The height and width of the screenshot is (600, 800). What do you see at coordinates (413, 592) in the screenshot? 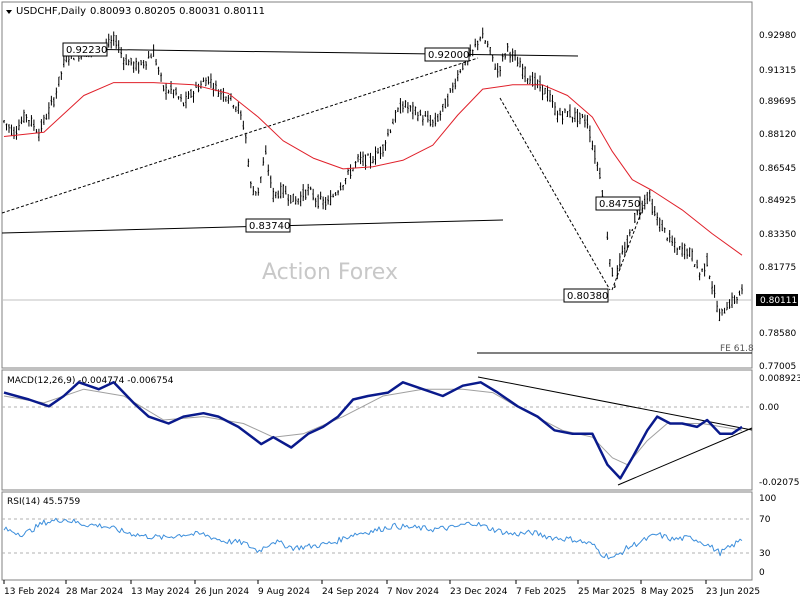
I see `x-tick-label: 7 Nov 2024` at bounding box center [413, 592].